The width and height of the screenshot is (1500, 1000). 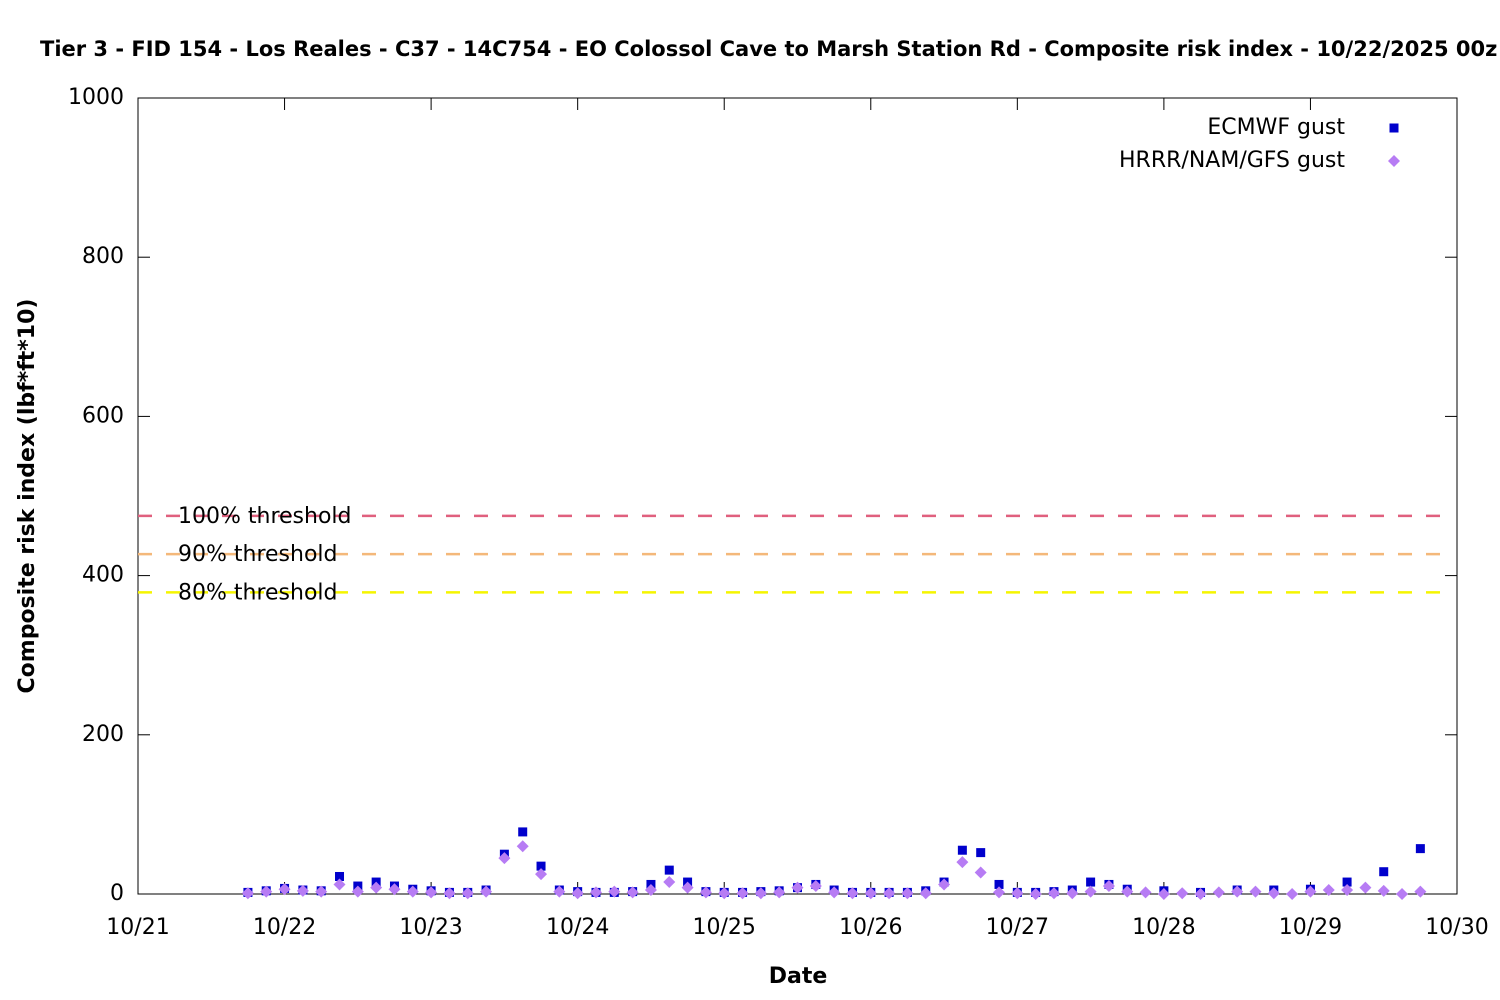 What do you see at coordinates (103, 415) in the screenshot?
I see `y-tick-label: 600` at bounding box center [103, 415].